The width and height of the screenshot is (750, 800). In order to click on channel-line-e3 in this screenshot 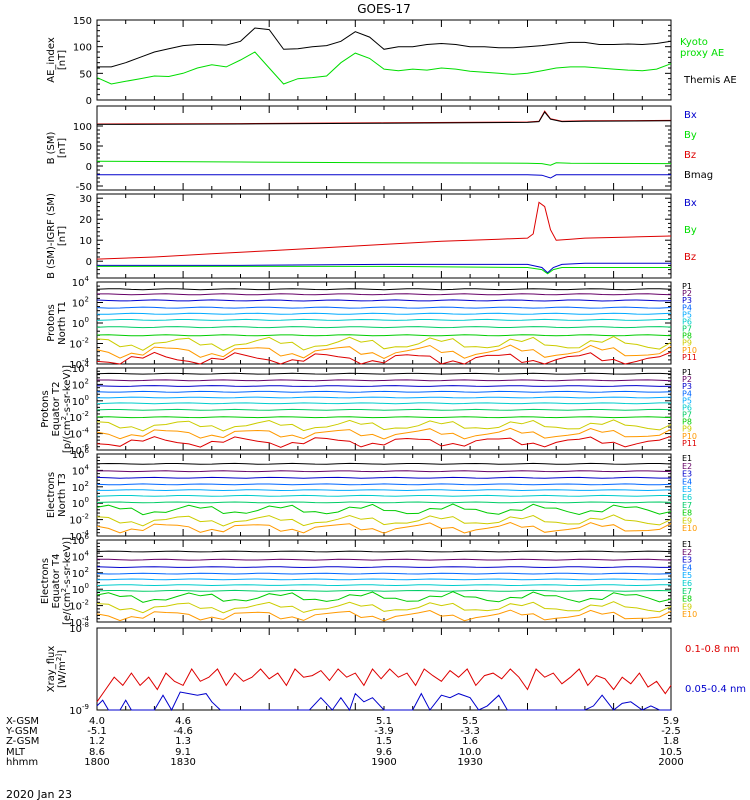, I will do `click(383, 477)`.